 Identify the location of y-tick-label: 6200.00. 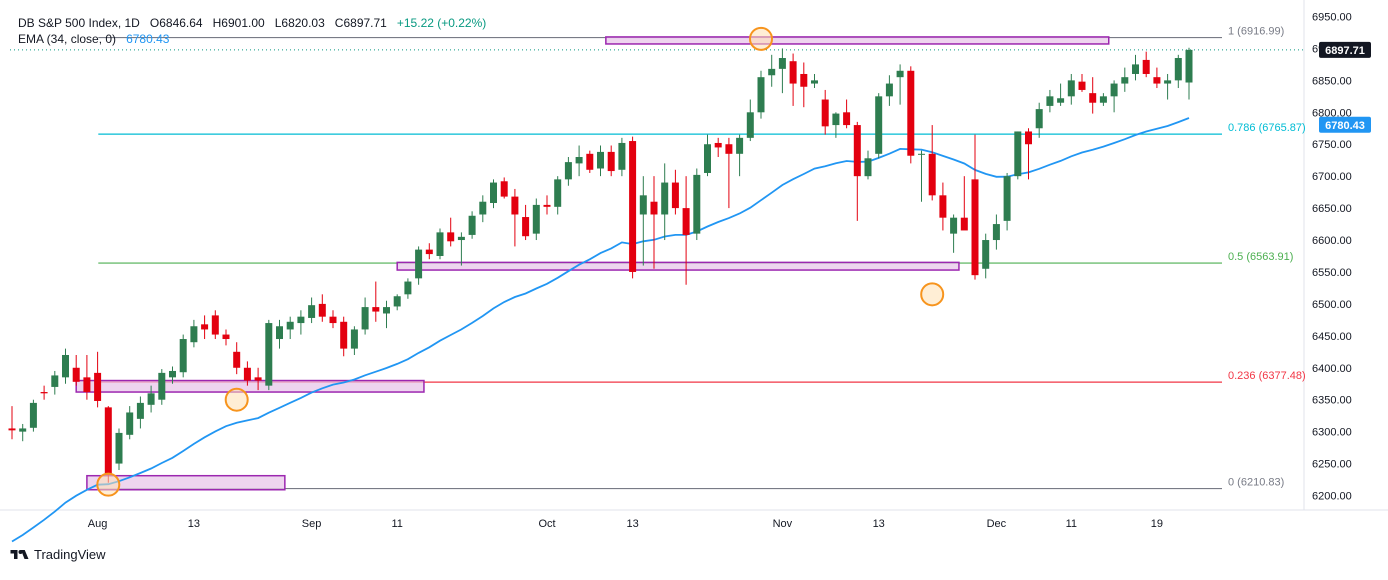
(1332, 497).